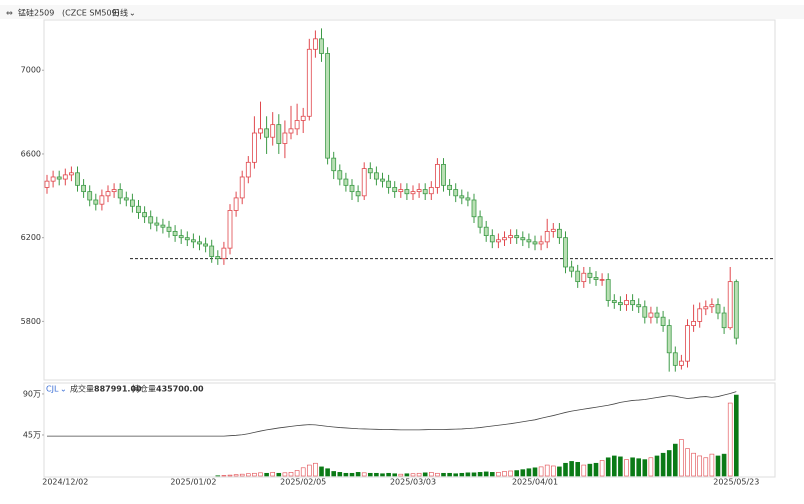  What do you see at coordinates (402, 12) in the screenshot?
I see `header-bar` at bounding box center [402, 12].